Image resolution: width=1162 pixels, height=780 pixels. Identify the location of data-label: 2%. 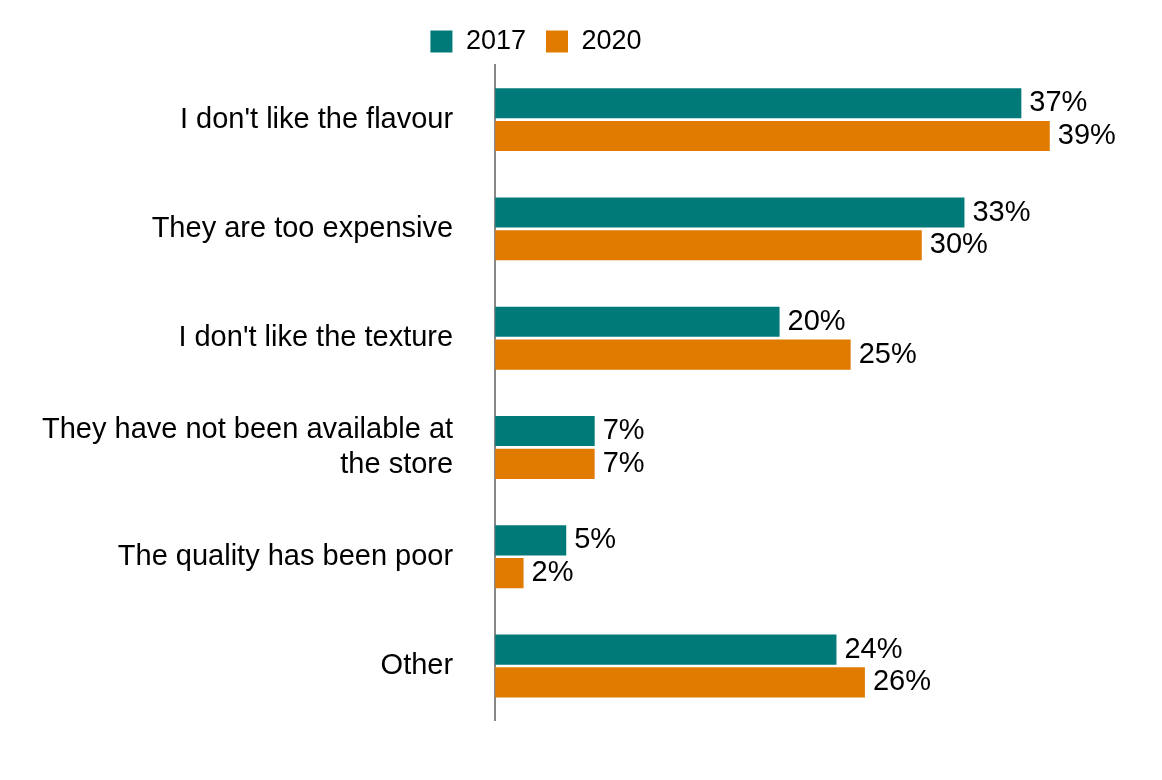
(552, 571).